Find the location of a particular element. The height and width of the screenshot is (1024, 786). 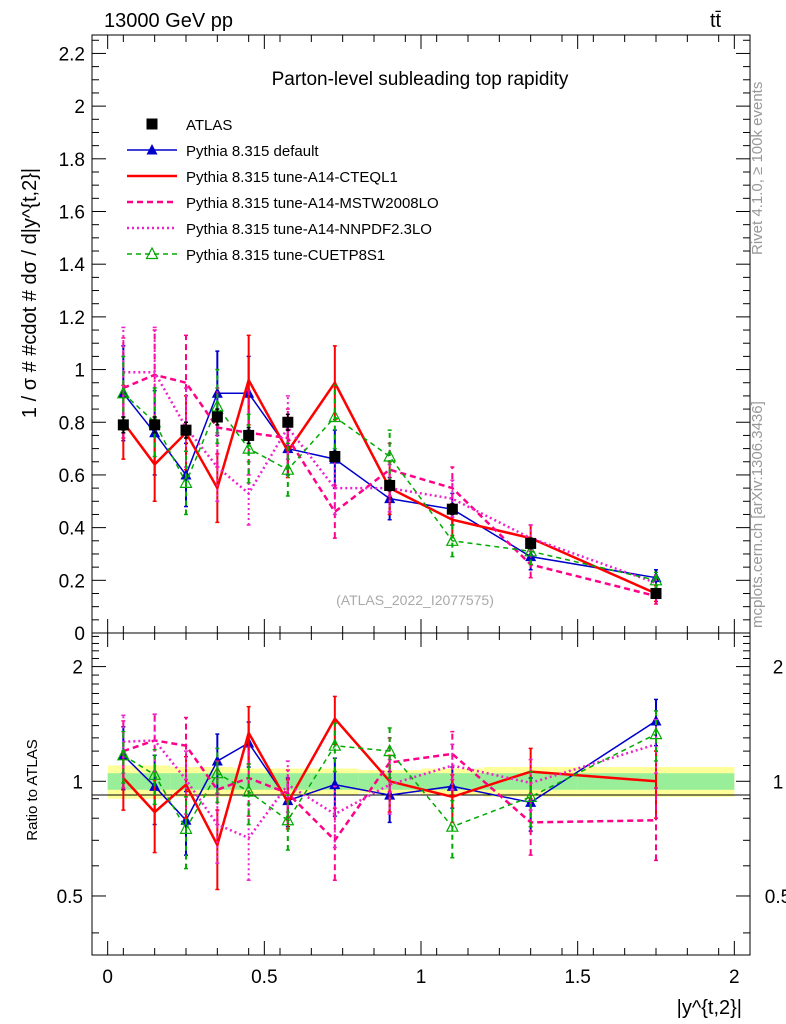

legend-label: ATLAS is located at coordinates (209, 125).